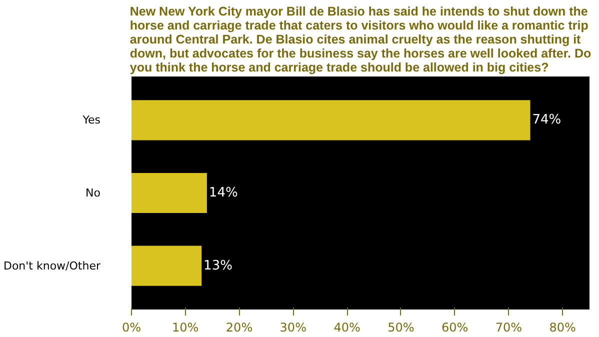 Image resolution: width=599 pixels, height=337 pixels. What do you see at coordinates (132, 327) in the screenshot?
I see `x-tick-label: 0%` at bounding box center [132, 327].